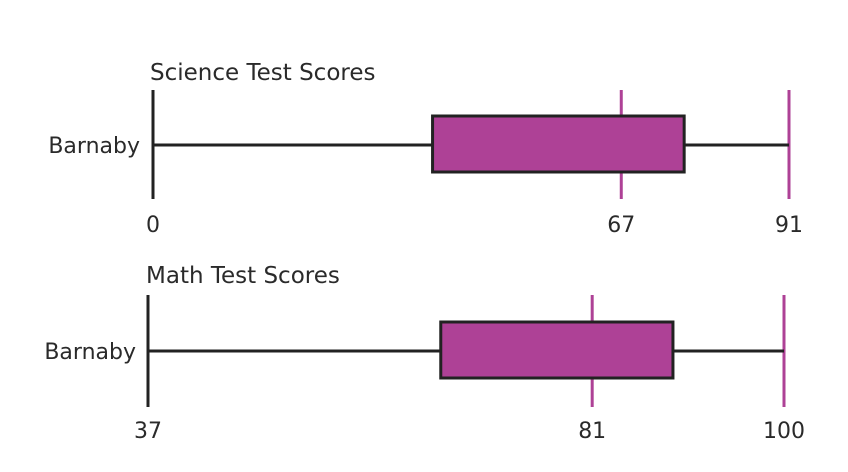 This screenshot has height=472, width=848. What do you see at coordinates (558, 144) in the screenshot?
I see `science-box` at bounding box center [558, 144].